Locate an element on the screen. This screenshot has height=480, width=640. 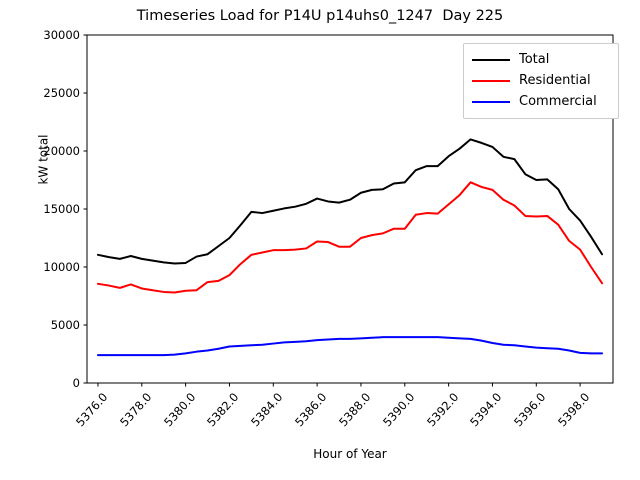
x-tick-label: 5382.0 is located at coordinates (223, 410).